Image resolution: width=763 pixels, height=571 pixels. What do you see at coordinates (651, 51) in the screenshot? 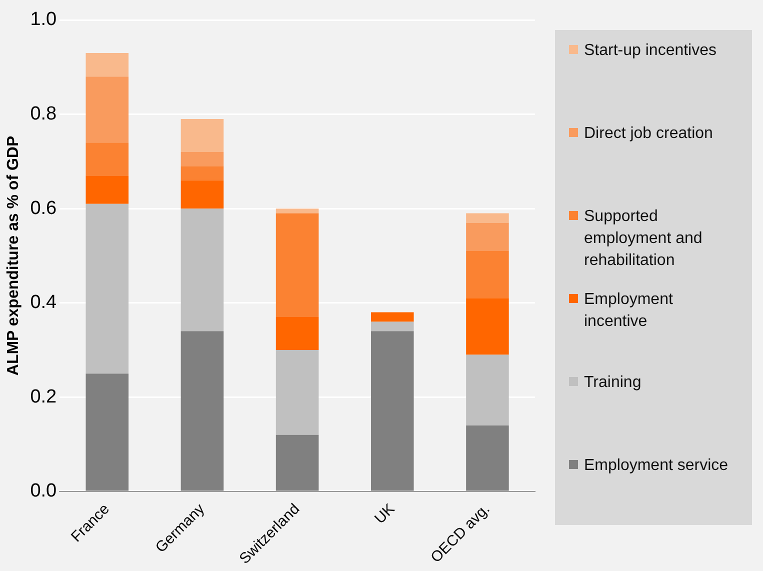
I see `legend-label: Start-up incentives` at bounding box center [651, 51].